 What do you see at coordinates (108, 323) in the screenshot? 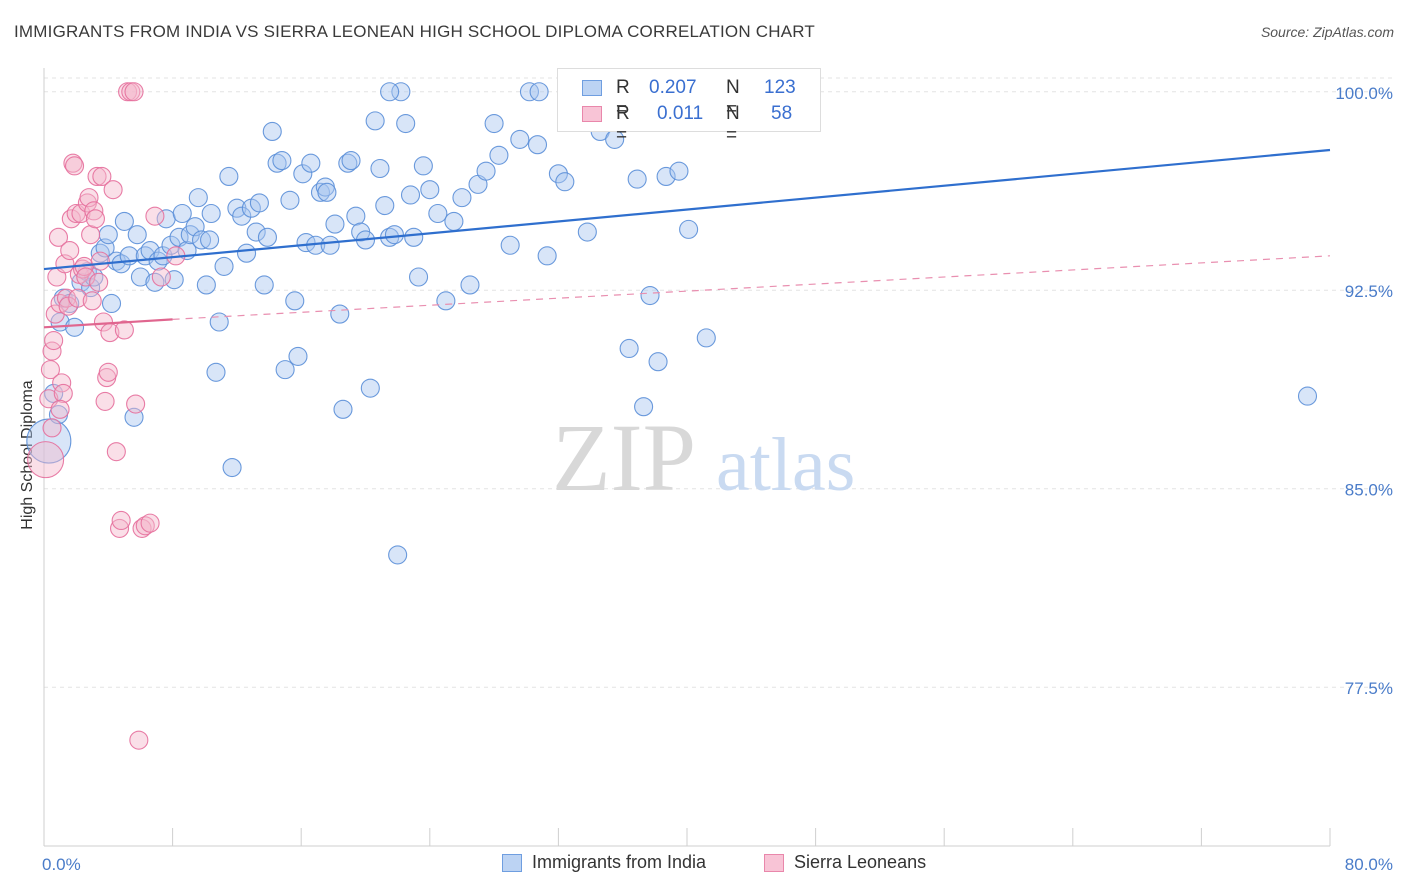
I see `trend-line-sierra` at bounding box center [108, 323].